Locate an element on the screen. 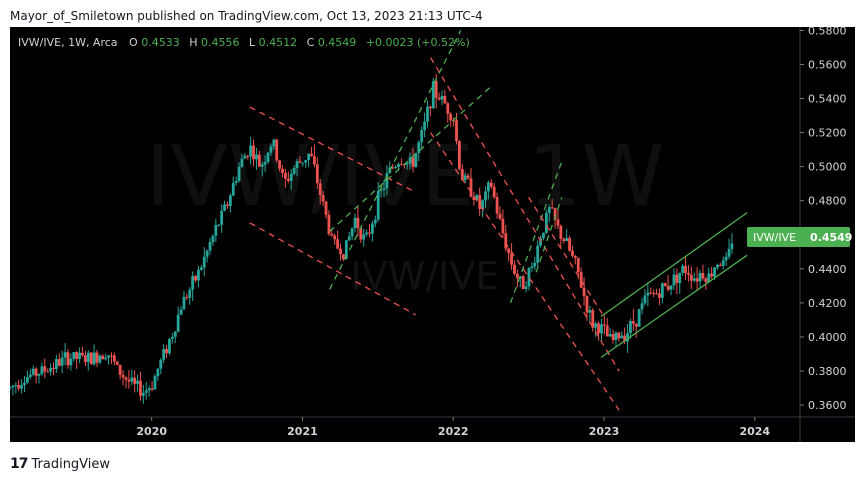 The image size is (865, 480). last-price-badge: IVW/IVE 0.4549 is located at coordinates (799, 237).